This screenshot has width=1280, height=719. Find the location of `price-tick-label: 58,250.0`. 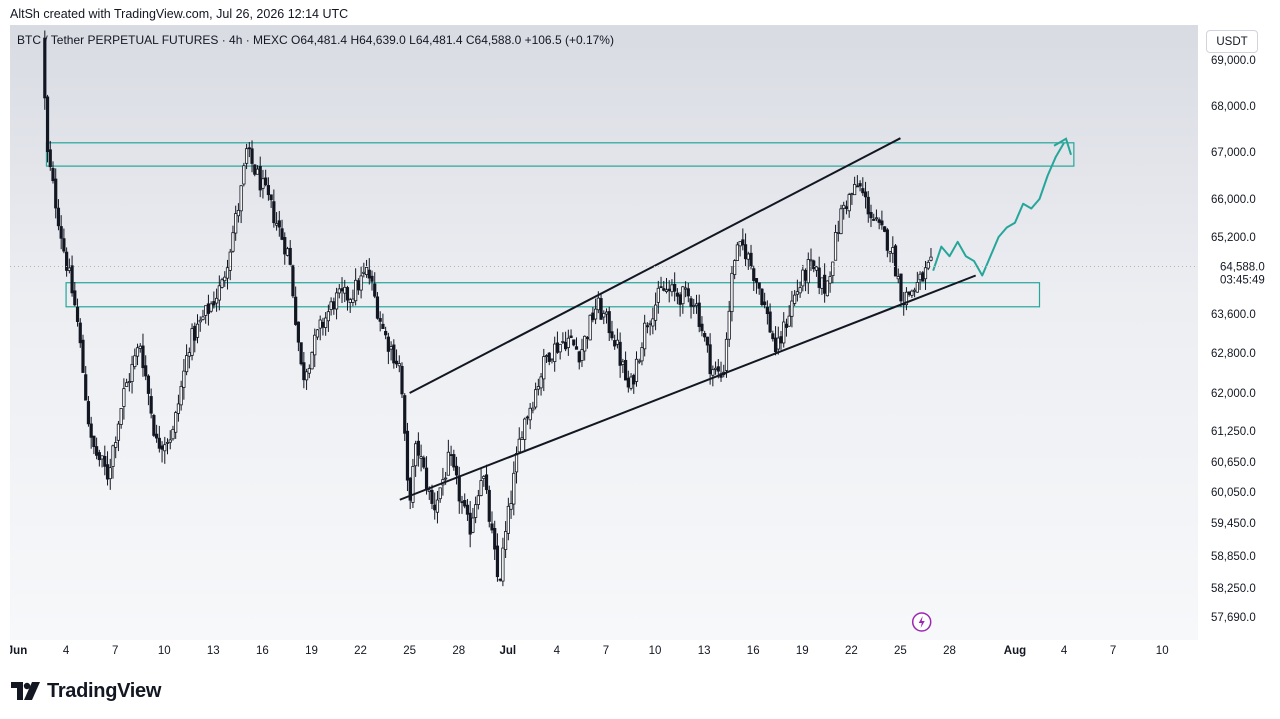

price-tick-label: 58,250.0 is located at coordinates (1233, 589).